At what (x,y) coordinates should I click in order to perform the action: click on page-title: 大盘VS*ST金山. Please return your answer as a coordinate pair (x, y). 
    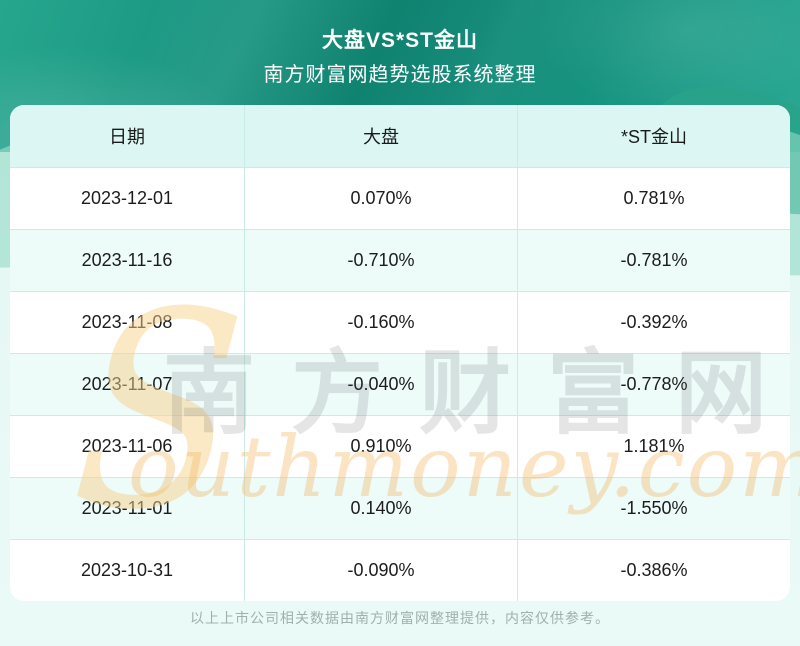
    Looking at the image, I should click on (400, 40).